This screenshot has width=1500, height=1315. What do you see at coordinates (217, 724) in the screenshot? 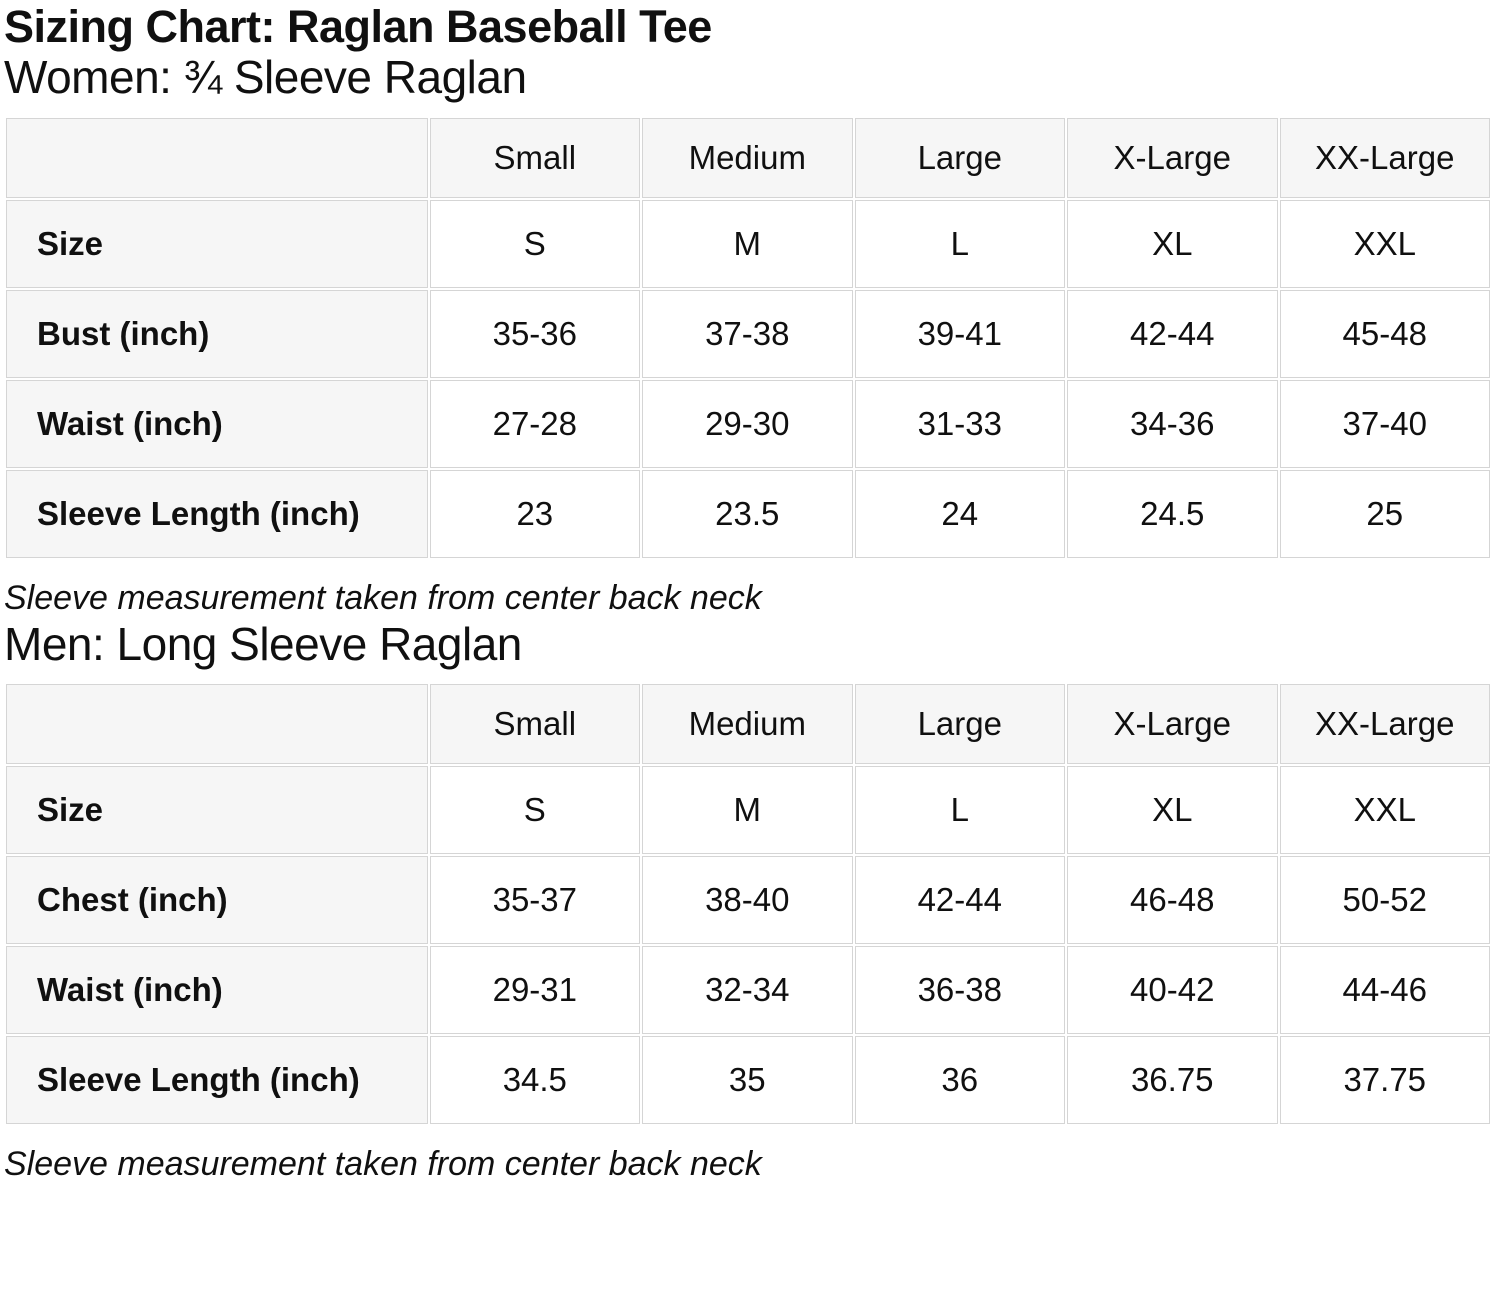
I see `men-corner-cell` at bounding box center [217, 724].